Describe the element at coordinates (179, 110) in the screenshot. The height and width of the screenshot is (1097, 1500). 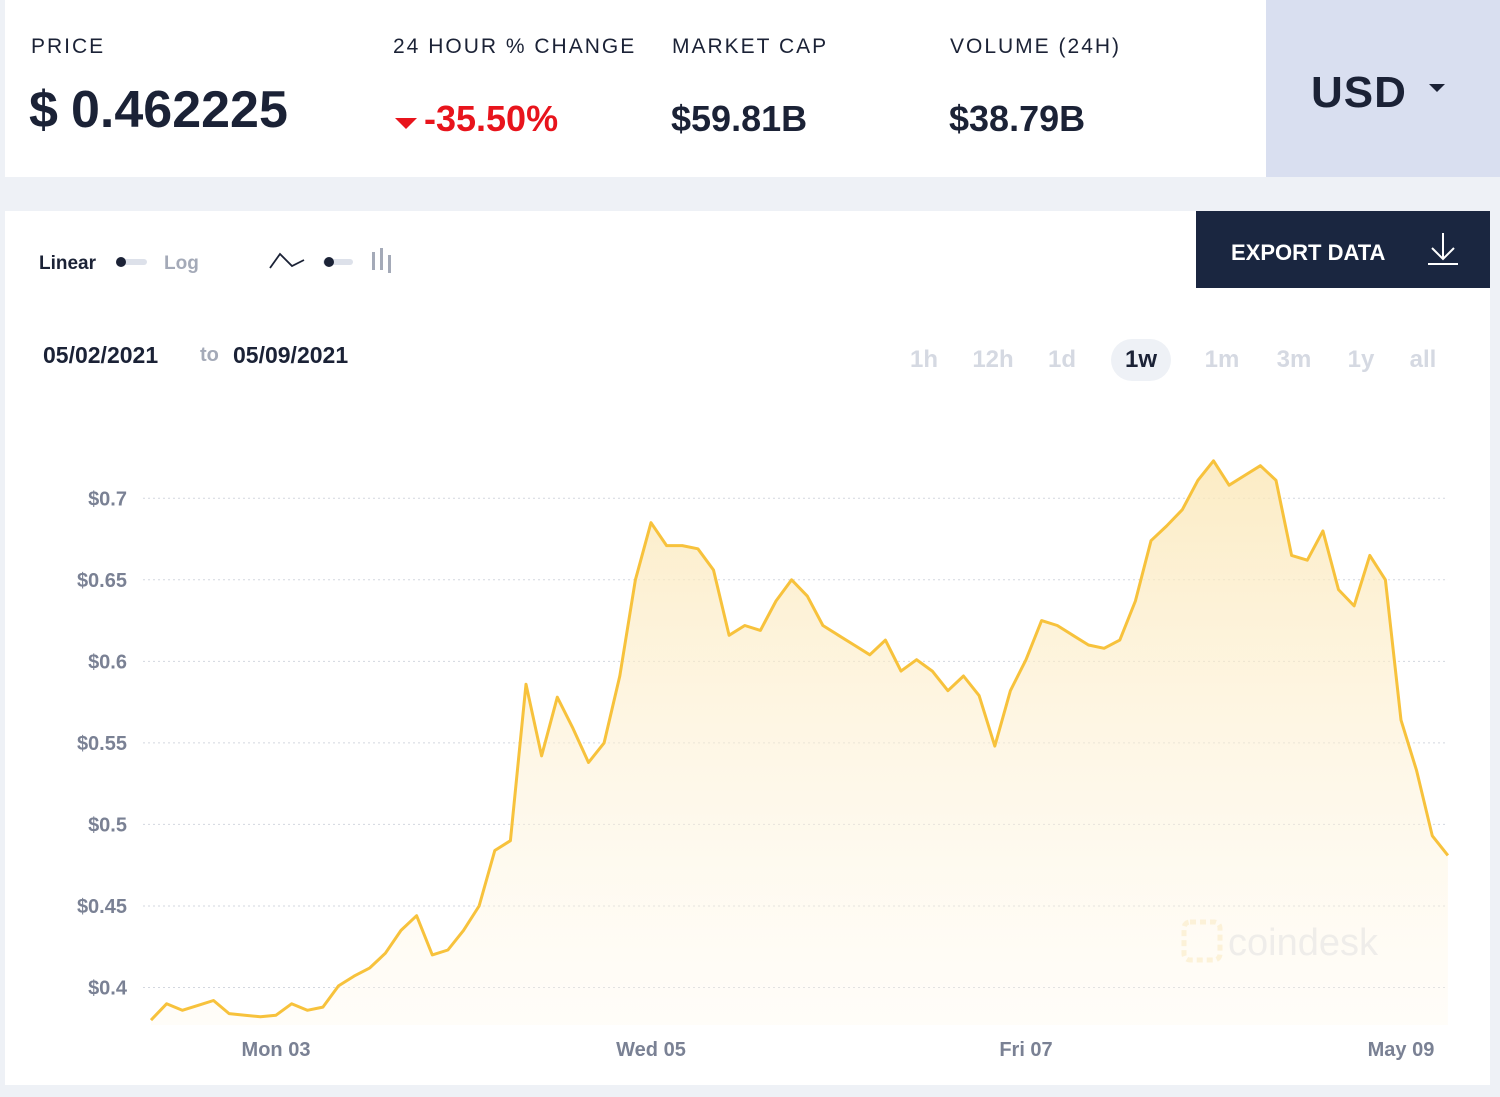
I see `price-value: 0.462225` at that location.